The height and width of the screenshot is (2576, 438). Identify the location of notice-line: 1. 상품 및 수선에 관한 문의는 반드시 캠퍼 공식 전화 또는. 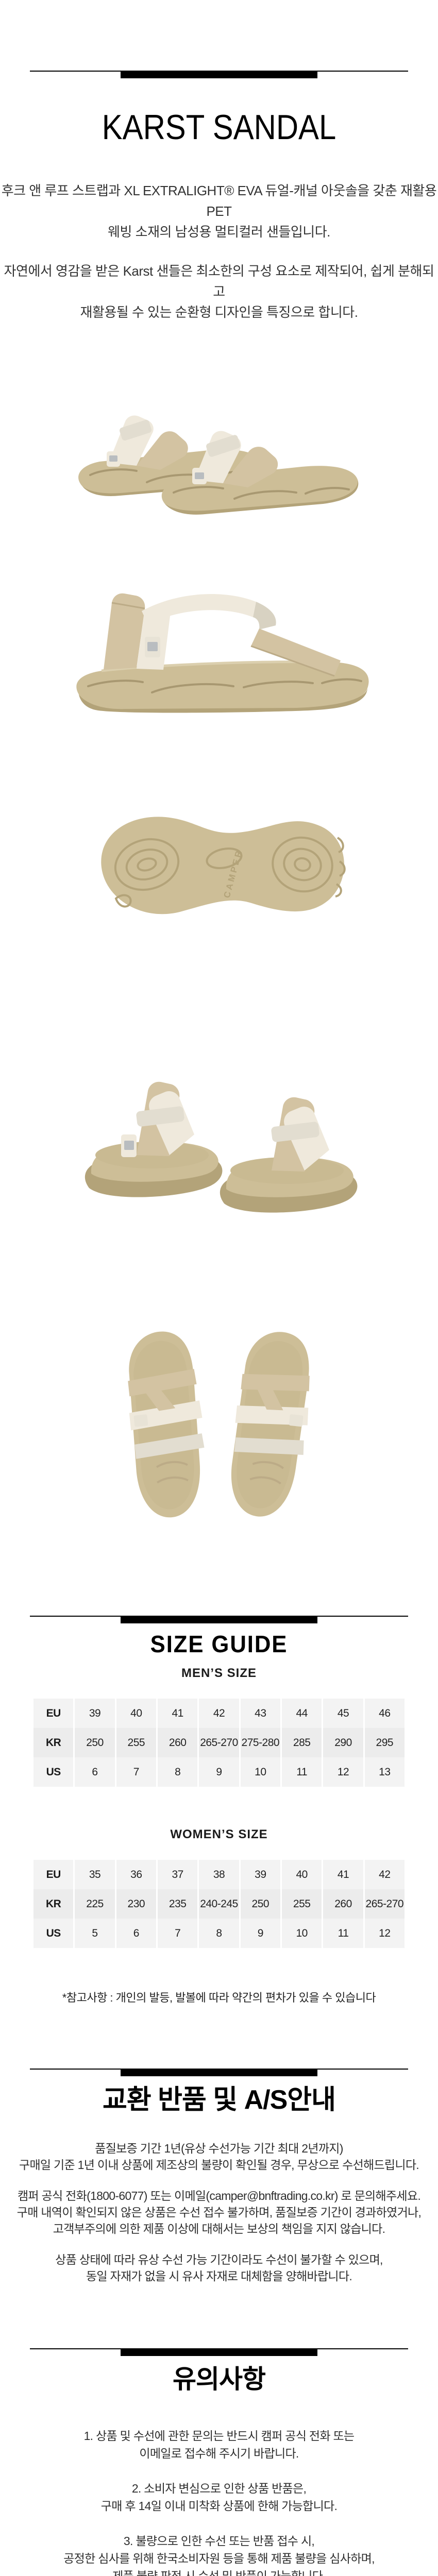
(219, 2436).